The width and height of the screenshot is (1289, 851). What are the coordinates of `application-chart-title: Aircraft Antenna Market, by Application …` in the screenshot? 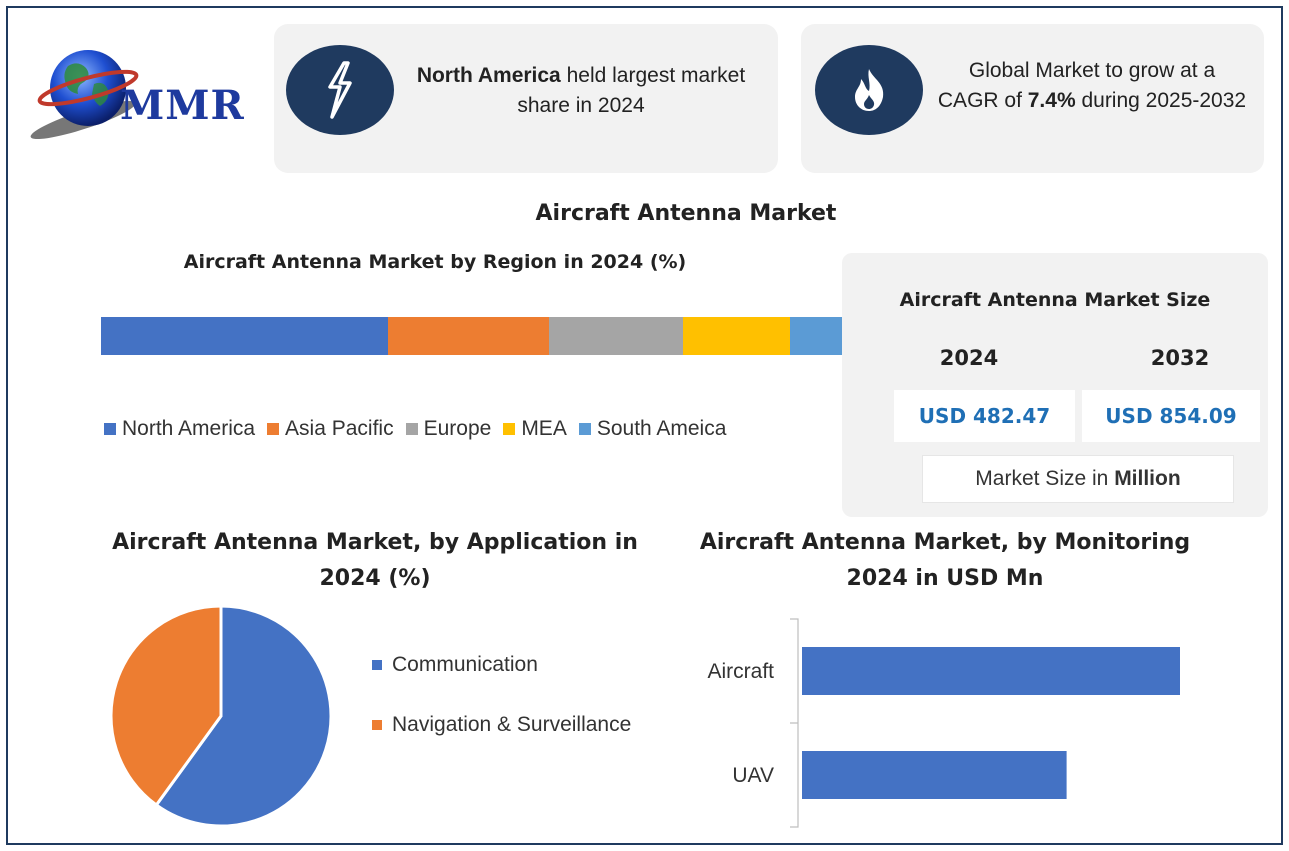 It's located at (375, 560).